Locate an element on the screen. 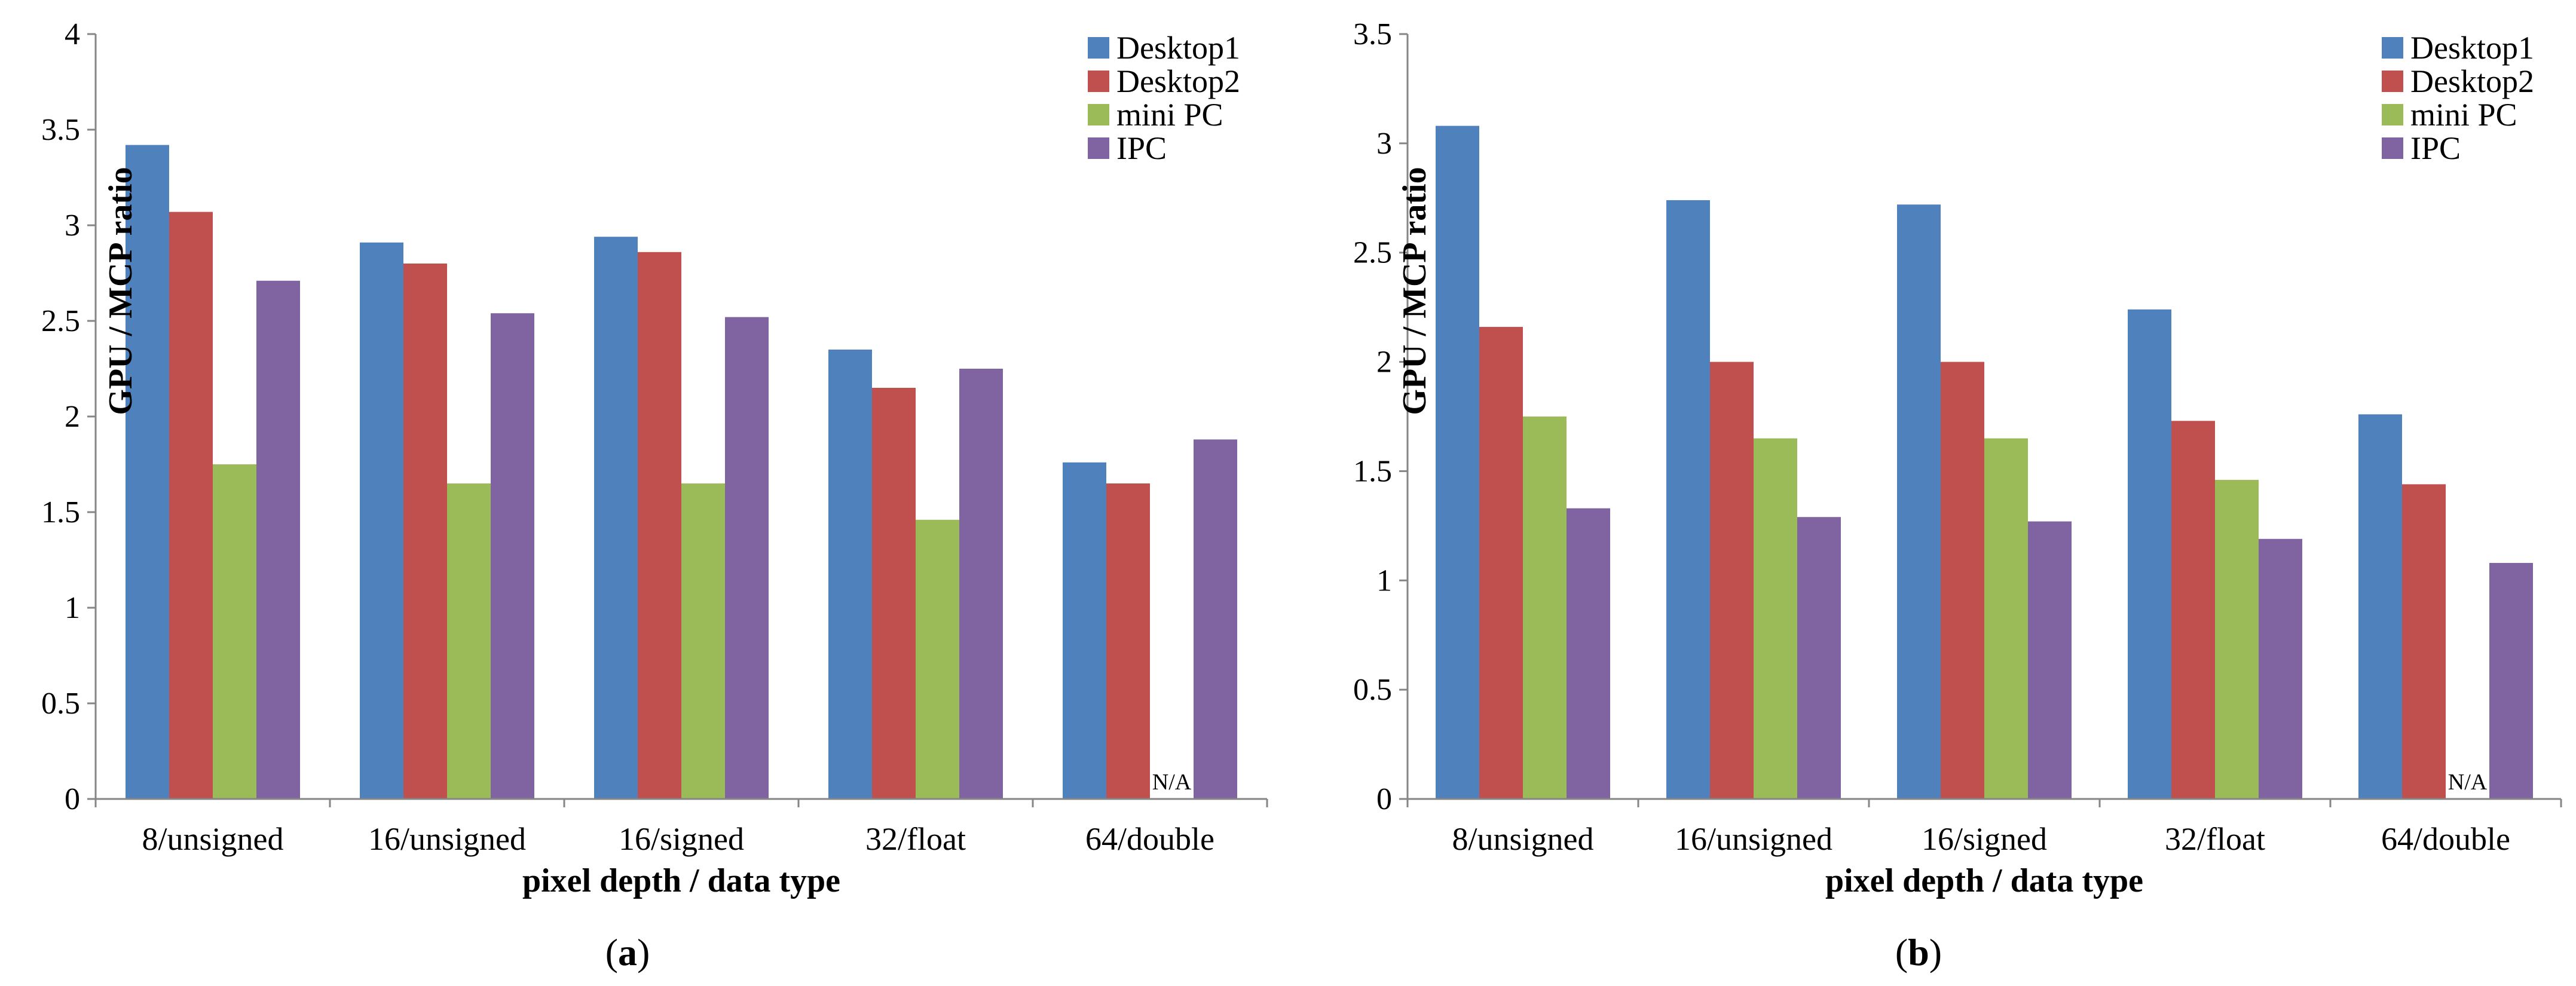 Image resolution: width=2576 pixels, height=986 pixels. panel-caption: (a) is located at coordinates (627, 952).